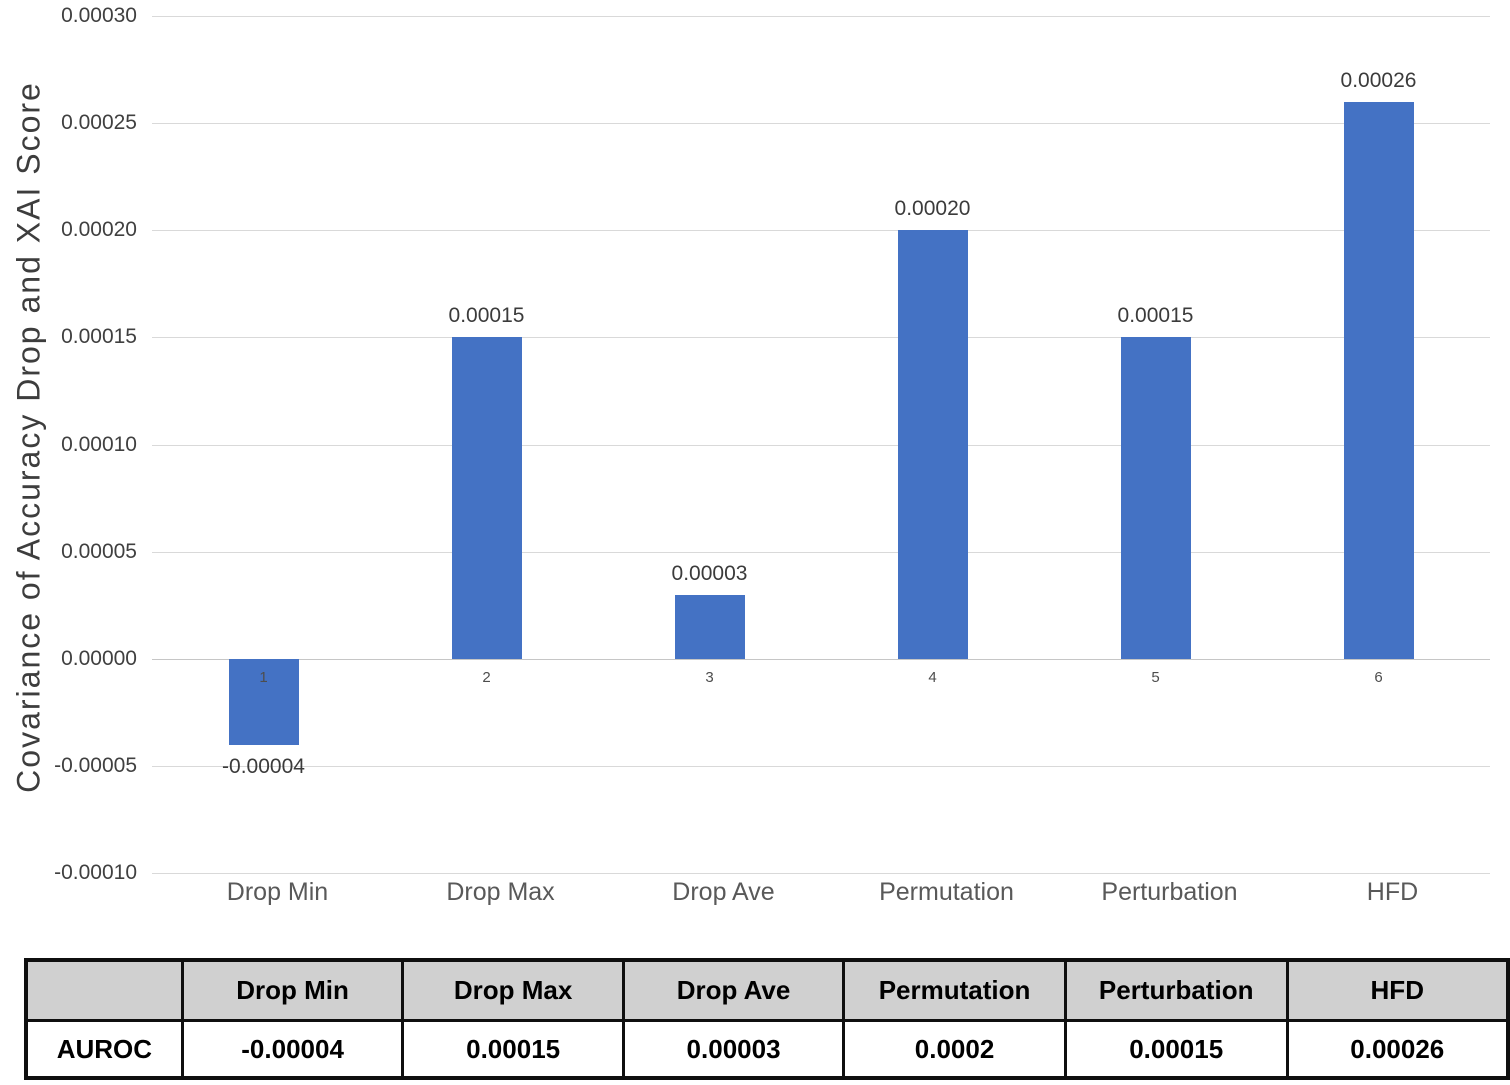 This screenshot has width=1510, height=1085. Describe the element at coordinates (733, 1049) in the screenshot. I see `table-value-cell: 0.00003` at that location.